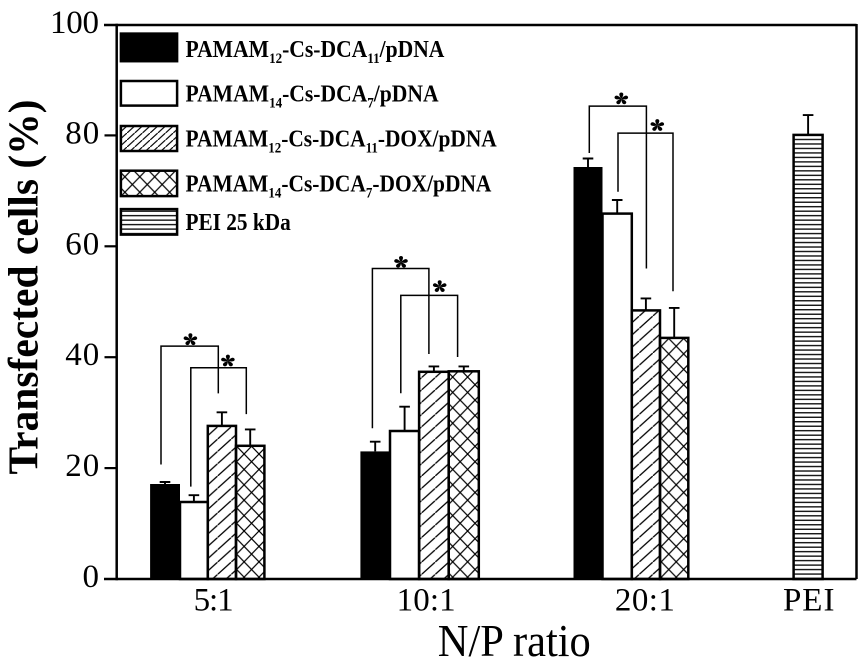 This screenshot has height=669, width=866. I want to click on svg-text: PAMAM12-Cs-DCA11-DOX/pDNA, so click(342, 140).